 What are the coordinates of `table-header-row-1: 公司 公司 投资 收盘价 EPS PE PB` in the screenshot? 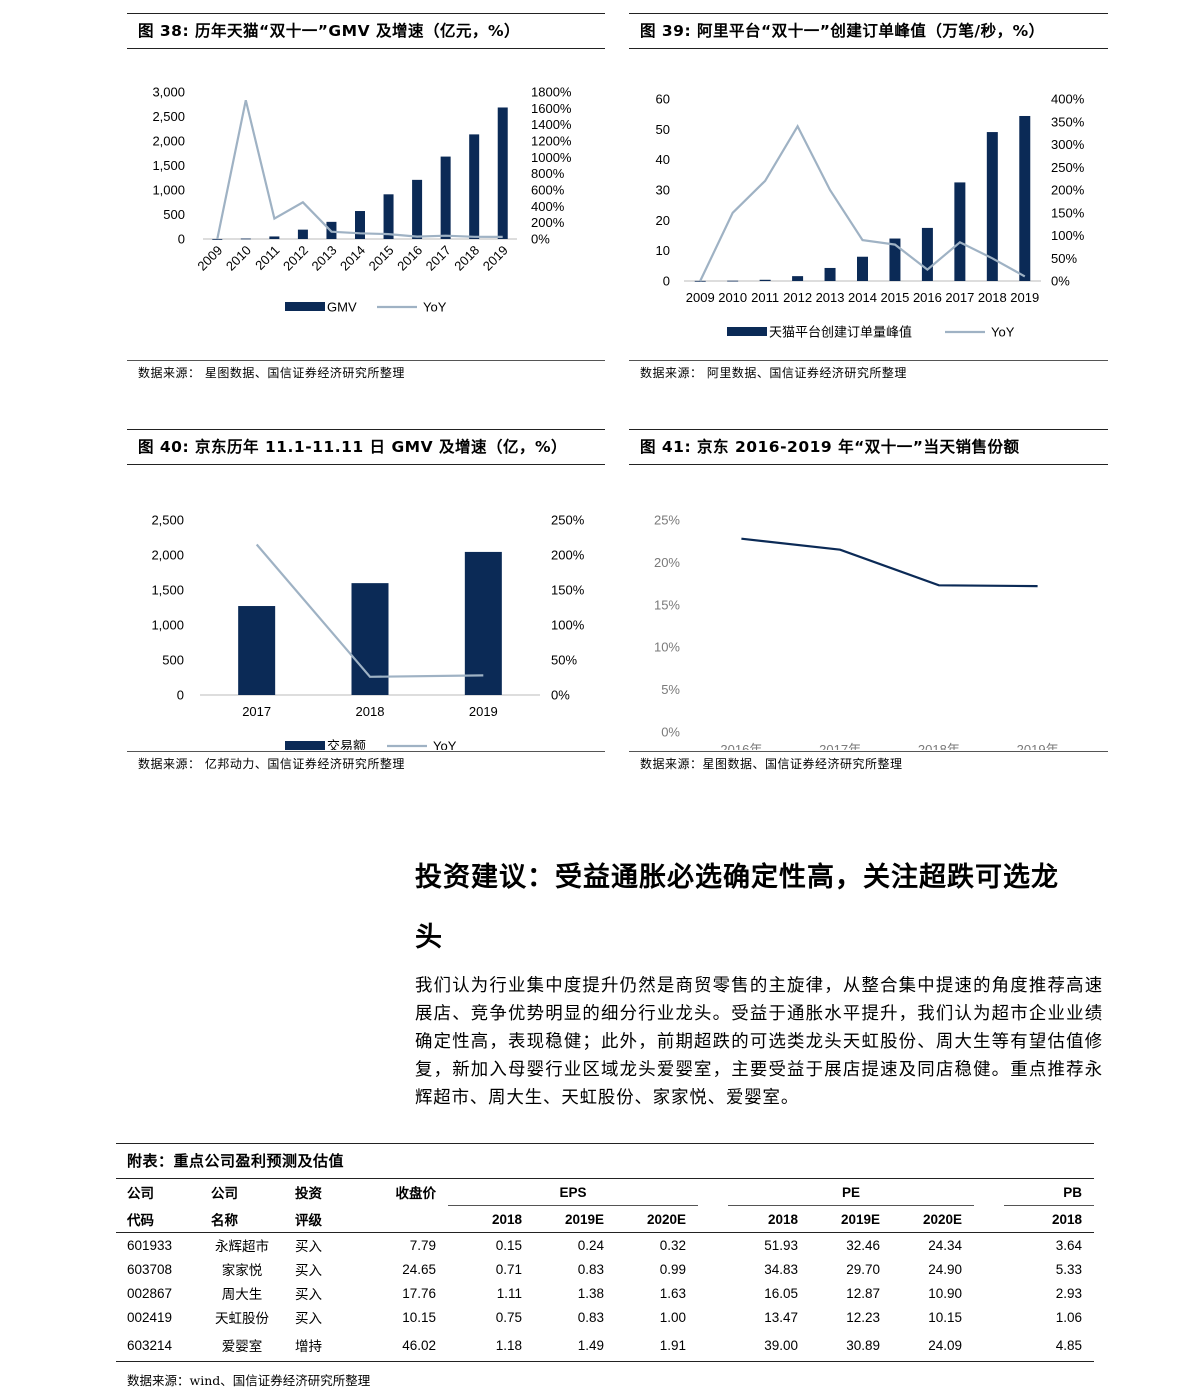 It's located at (605, 1192).